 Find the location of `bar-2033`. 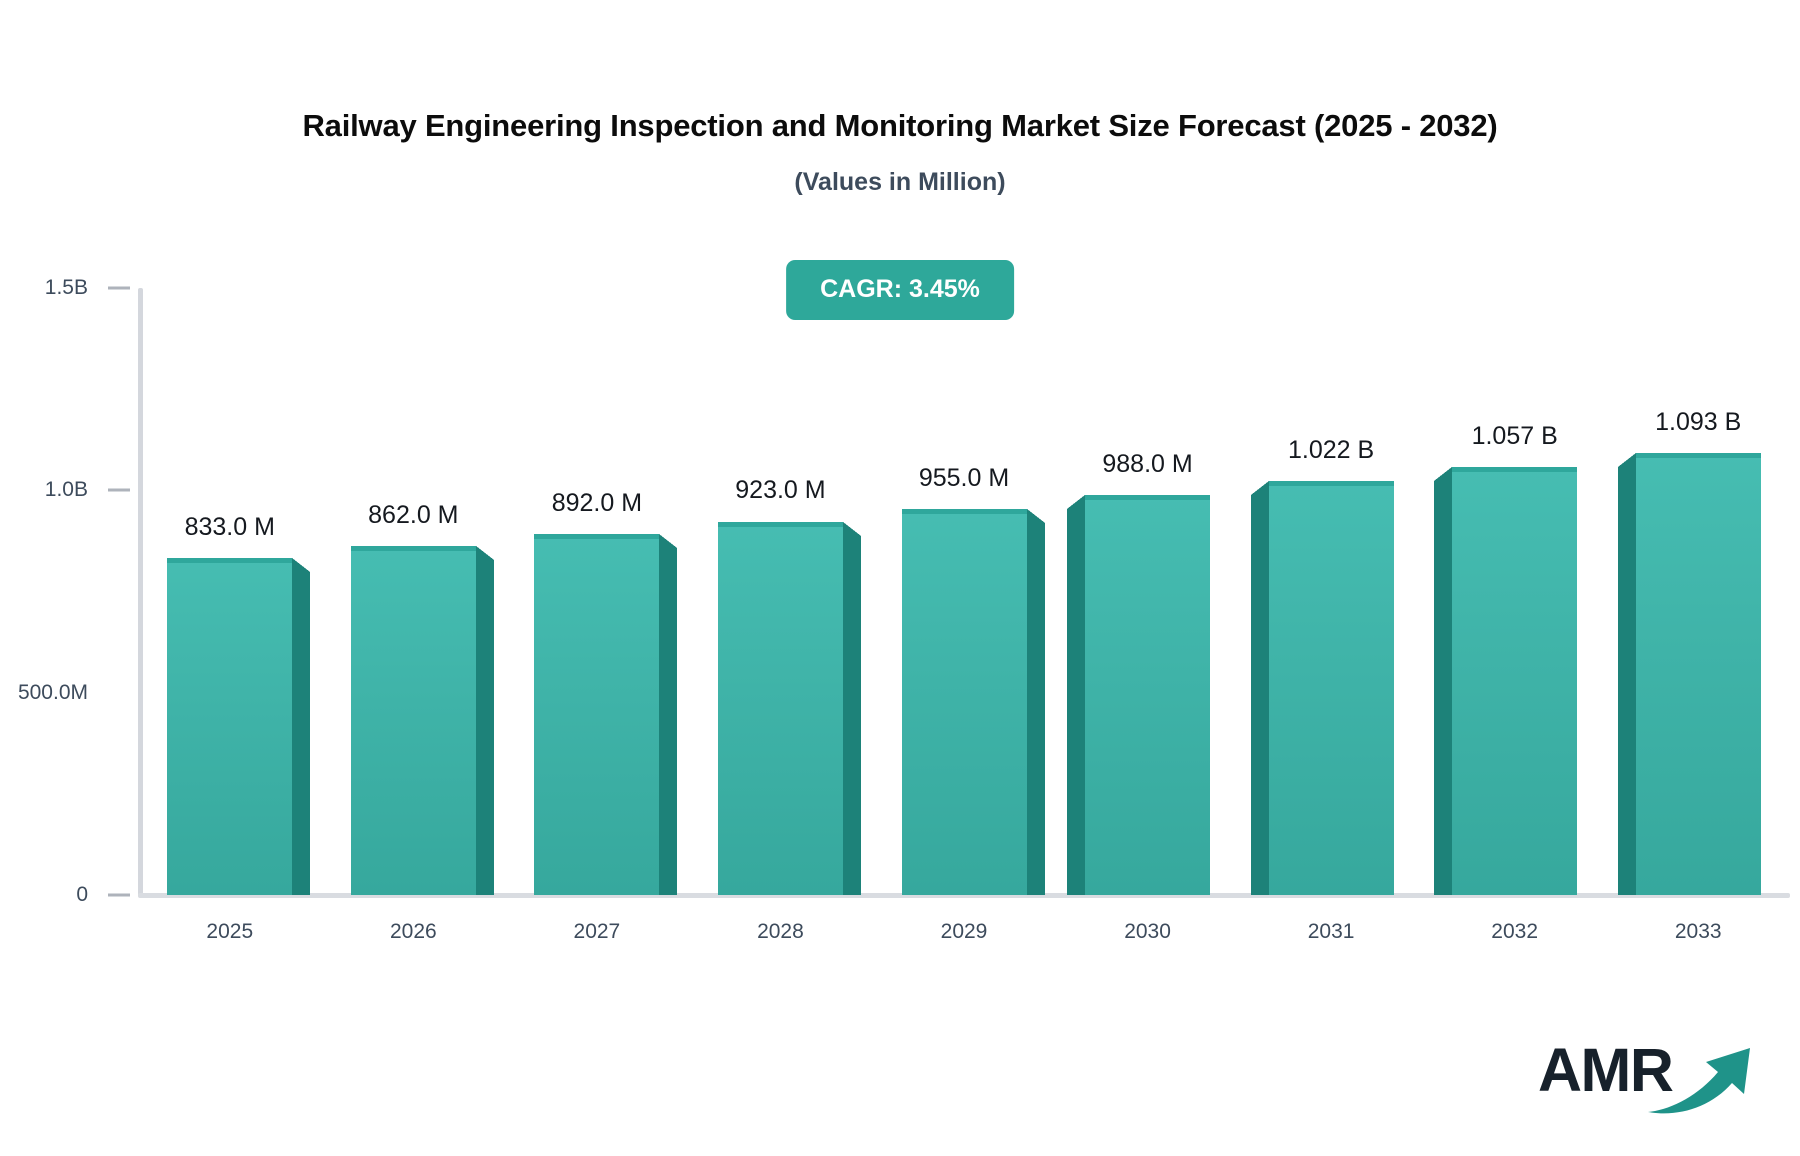

bar-2033 is located at coordinates (1689, 673).